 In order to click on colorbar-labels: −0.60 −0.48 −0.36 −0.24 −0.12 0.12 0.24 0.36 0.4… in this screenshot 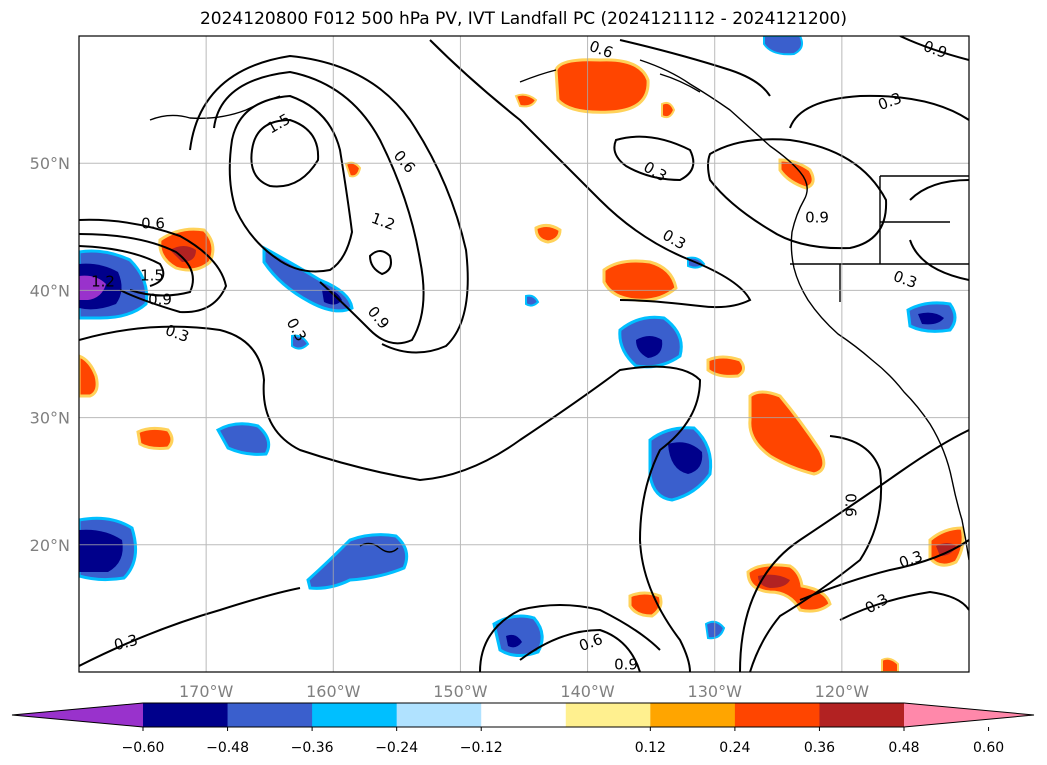, I will do `click(563, 748)`.